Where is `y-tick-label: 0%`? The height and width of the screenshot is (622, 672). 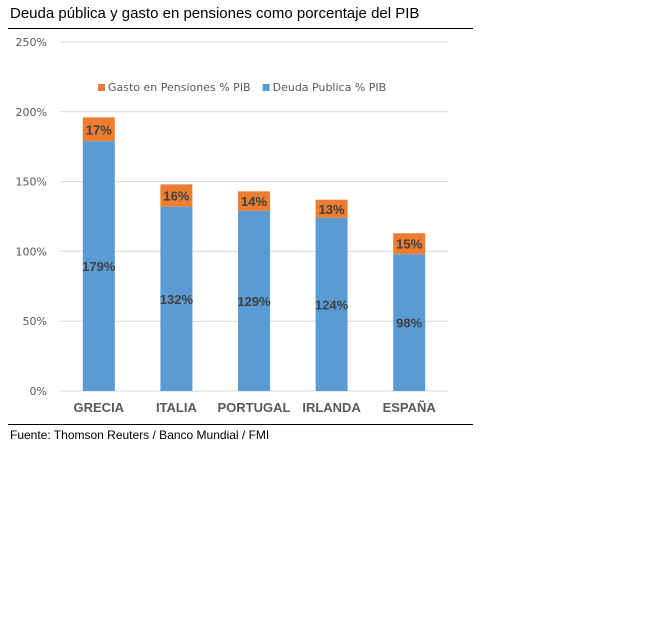 y-tick-label: 0% is located at coordinates (38, 391).